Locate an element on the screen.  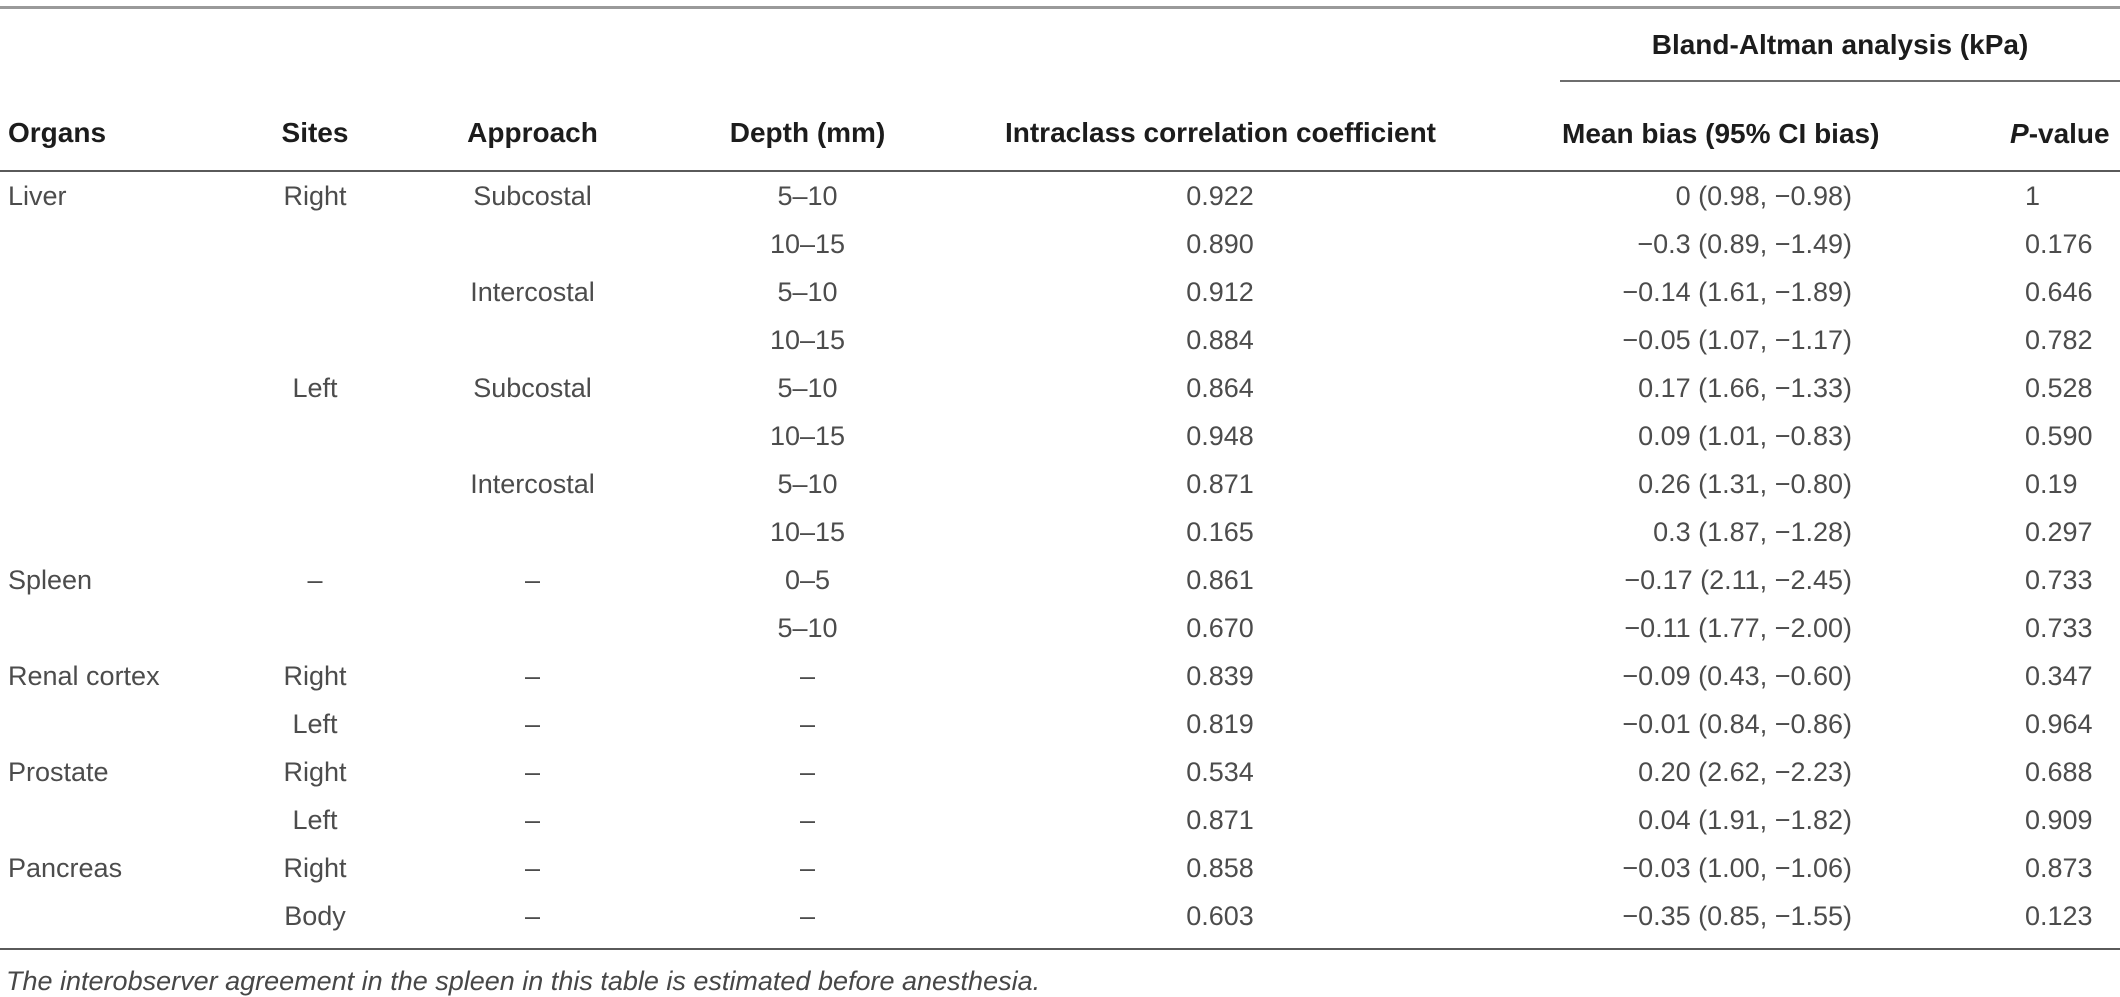
cell-bias: 0.20 (2.62, −2.23) is located at coordinates (1745, 771).